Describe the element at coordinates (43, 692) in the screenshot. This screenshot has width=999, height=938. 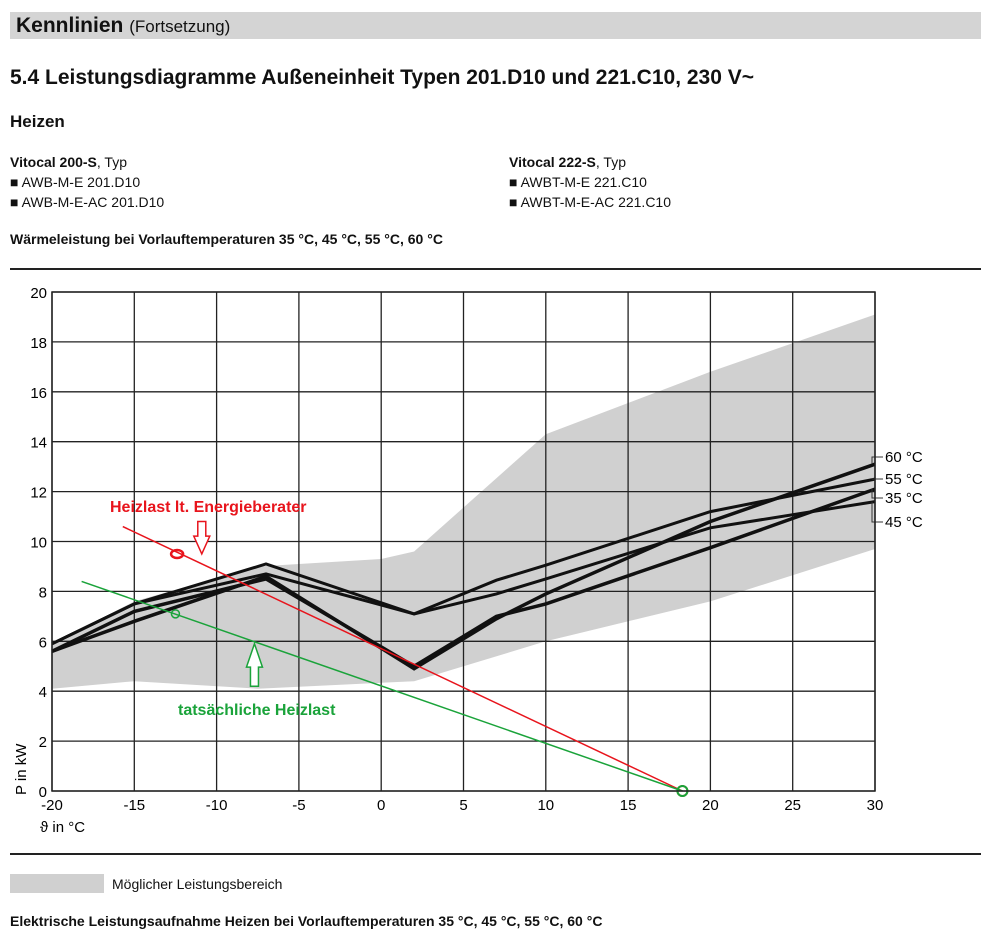
I see `y-tick-label: 4` at that location.